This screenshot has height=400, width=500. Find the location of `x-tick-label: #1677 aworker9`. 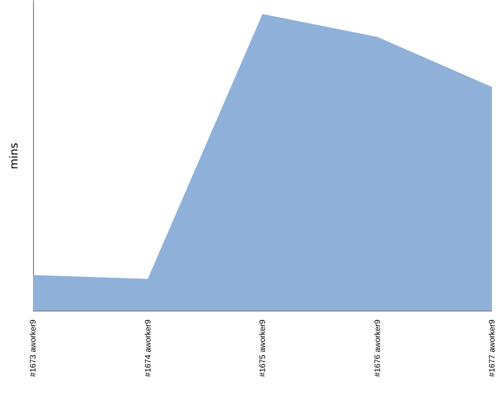

x-tick-label: #1677 aworker9 is located at coordinates (492, 347).